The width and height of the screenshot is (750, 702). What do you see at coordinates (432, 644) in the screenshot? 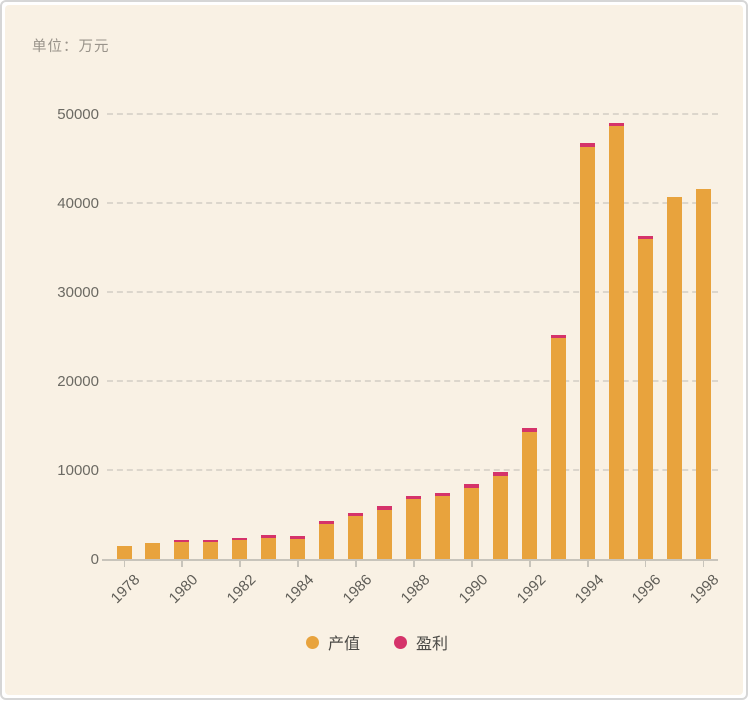
I see `legend-label-profit: 盈利` at bounding box center [432, 644].